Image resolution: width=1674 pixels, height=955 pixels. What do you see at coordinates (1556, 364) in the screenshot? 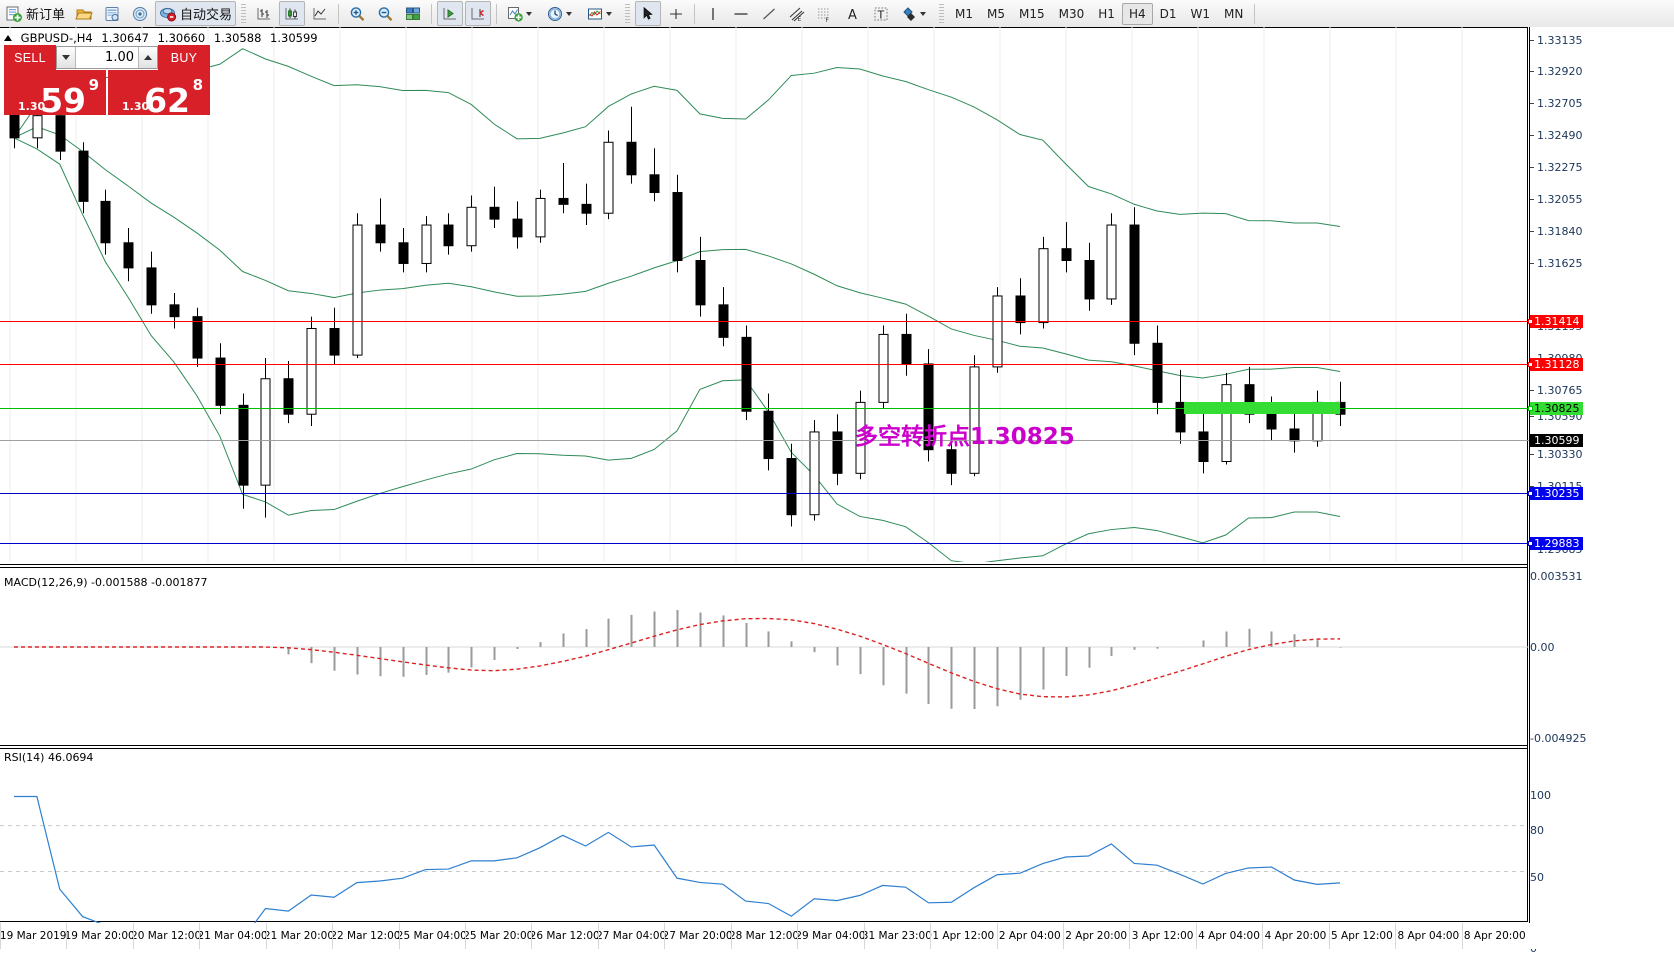
I see `price-level-label: 1.31128` at bounding box center [1556, 364].